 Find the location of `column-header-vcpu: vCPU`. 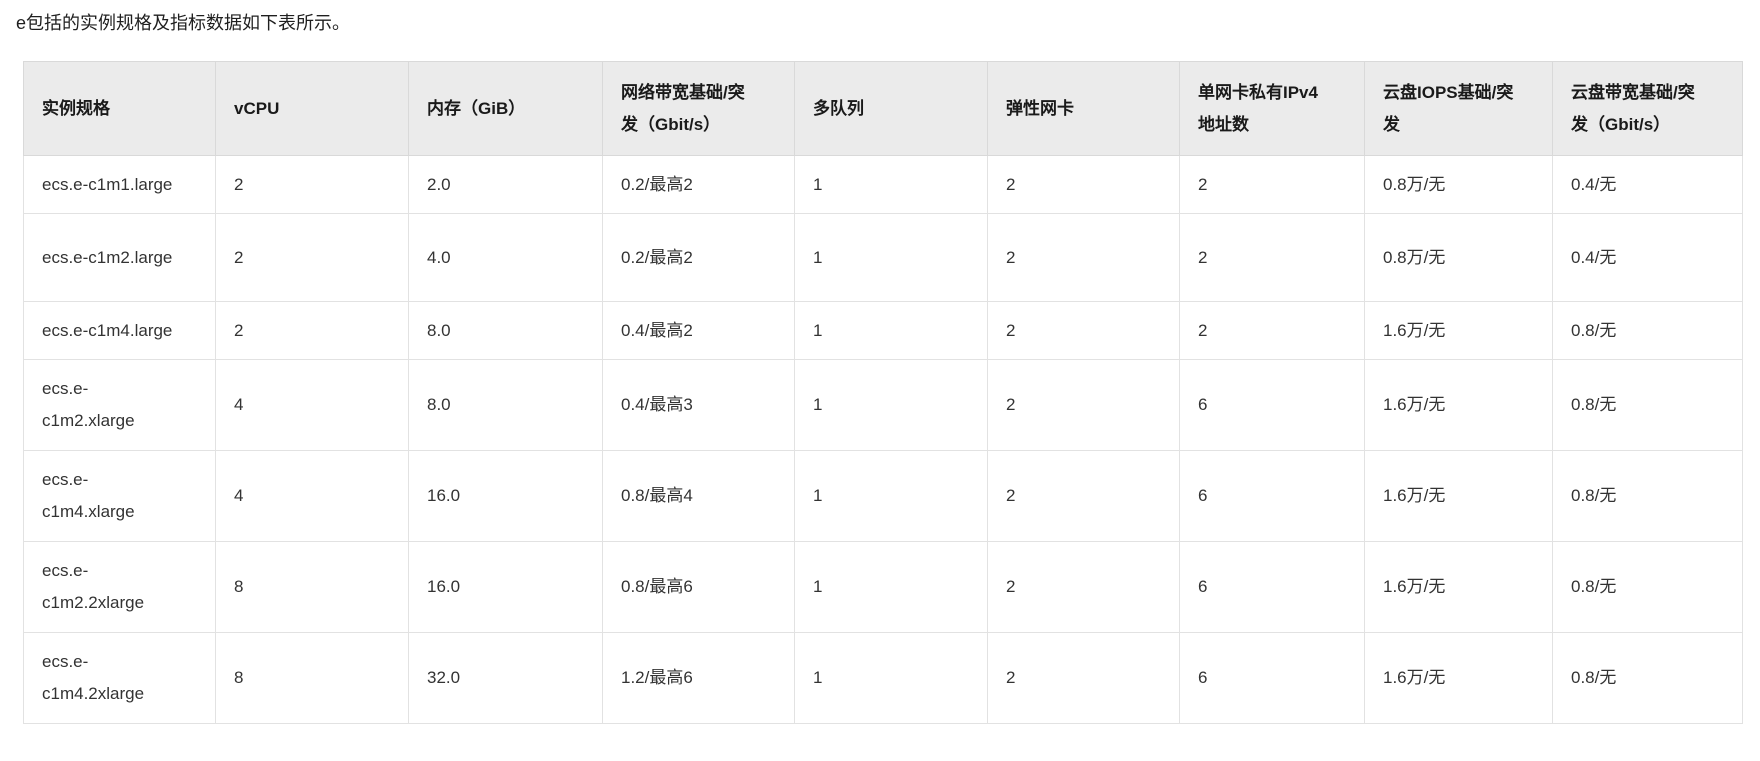

column-header-vcpu: vCPU is located at coordinates (312, 108).